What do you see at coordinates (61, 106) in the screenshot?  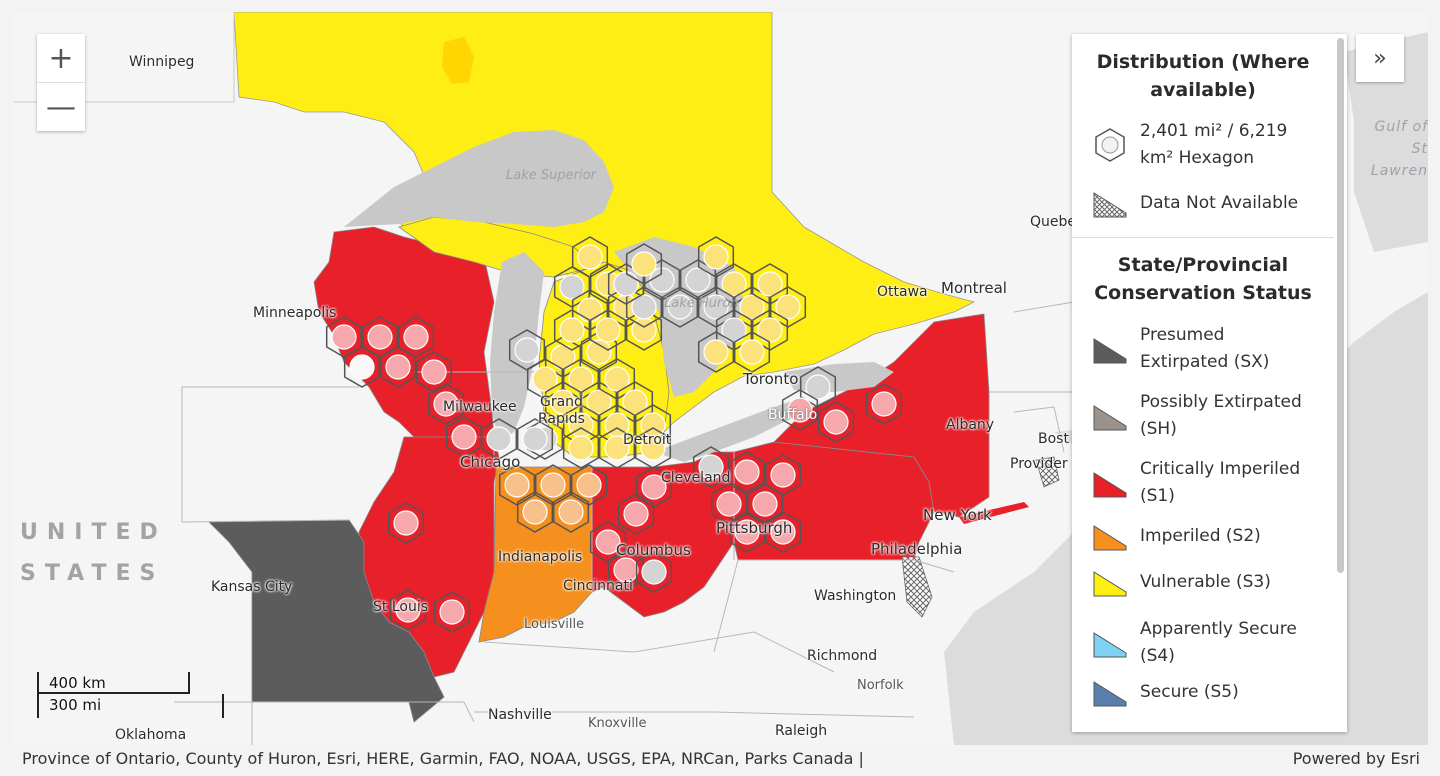 I see `zoom-out-button: —` at bounding box center [61, 106].